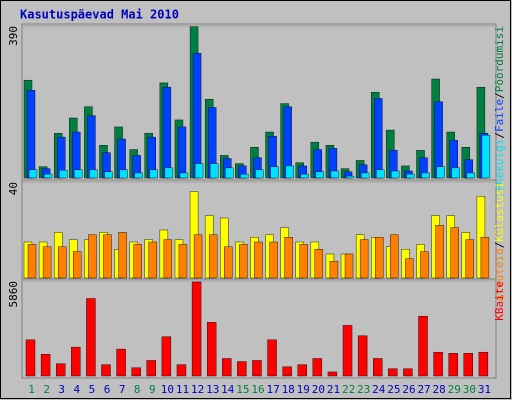 Image resolution: width=512 pixels, height=400 pixels. What do you see at coordinates (137, 389) in the screenshot?
I see `x-tick-label: 8` at bounding box center [137, 389].